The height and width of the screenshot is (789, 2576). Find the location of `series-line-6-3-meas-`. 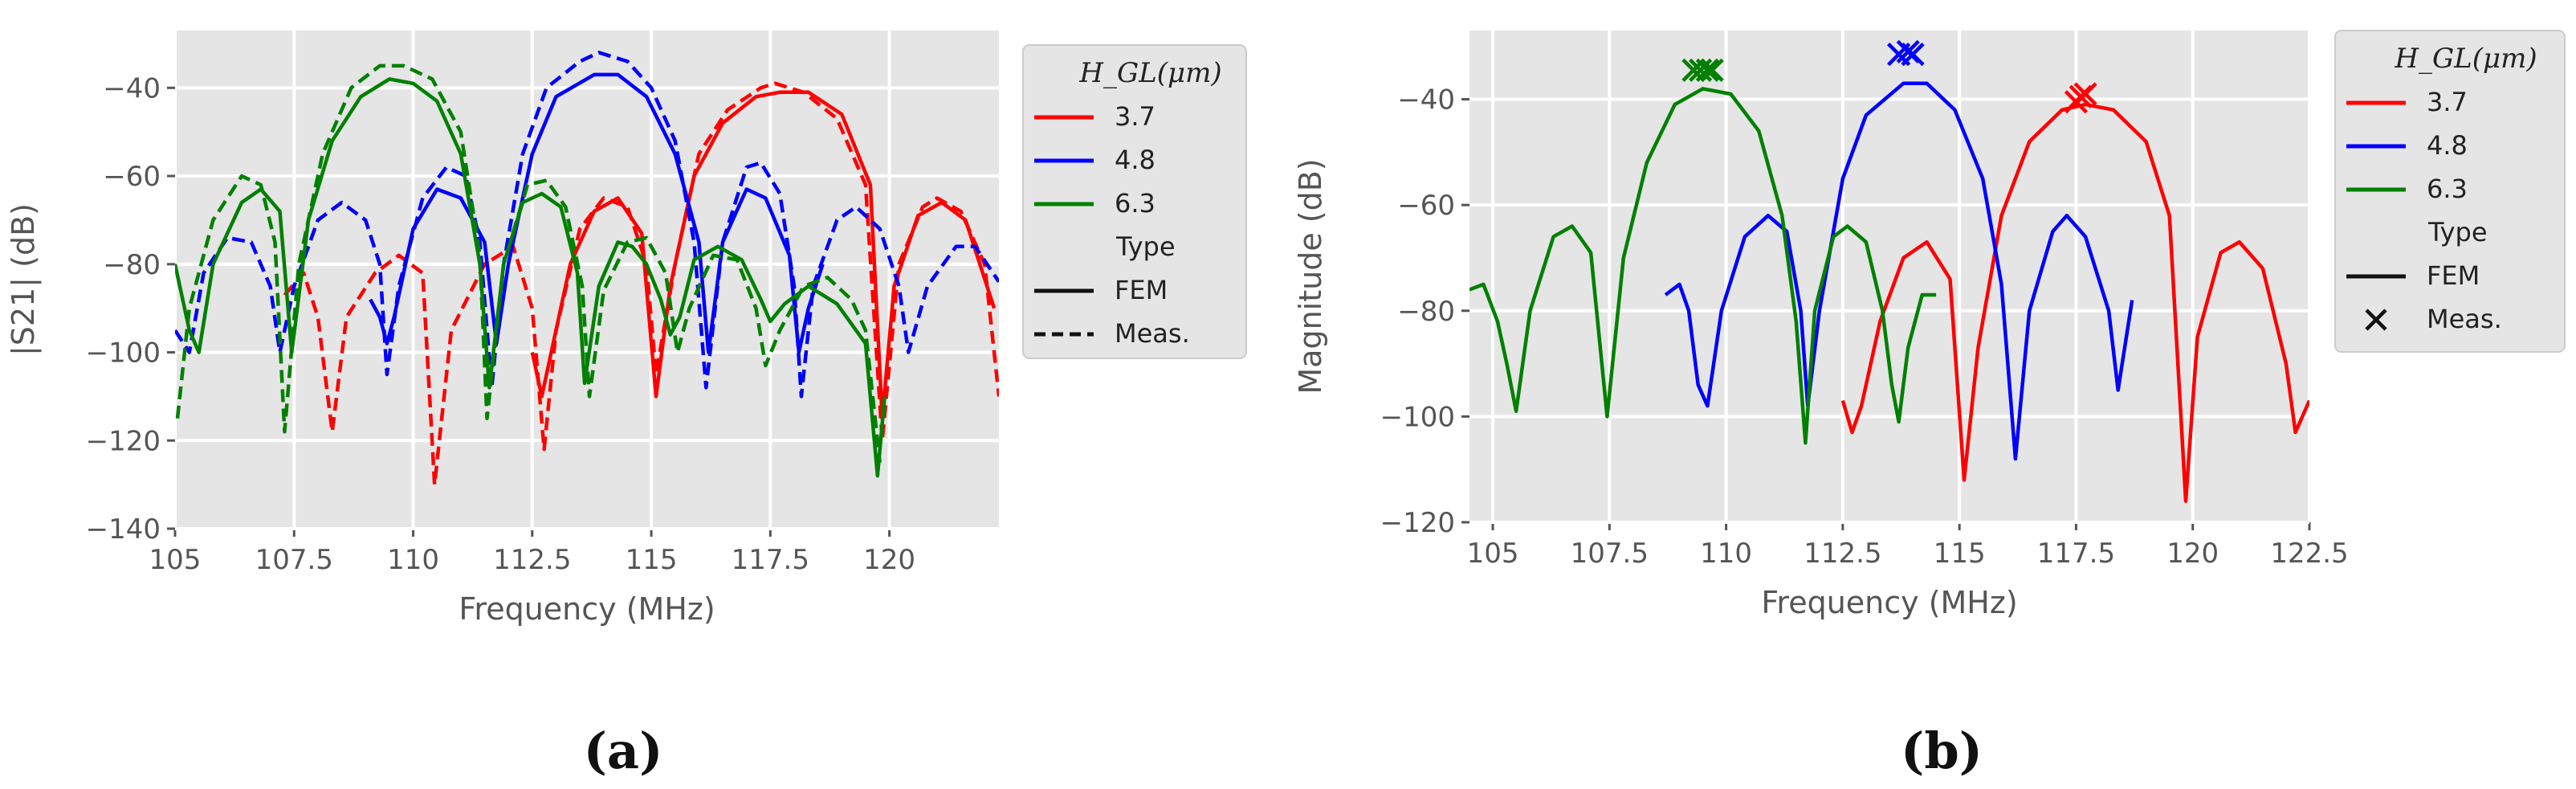

series-line-6-3-meas- is located at coordinates (528, 263).